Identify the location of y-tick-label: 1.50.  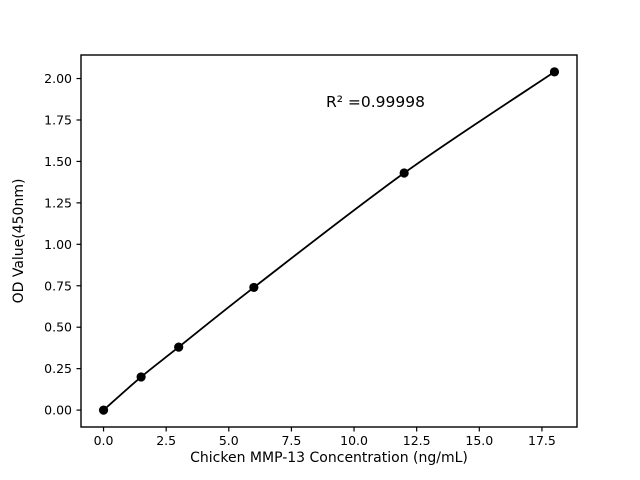
(58, 161).